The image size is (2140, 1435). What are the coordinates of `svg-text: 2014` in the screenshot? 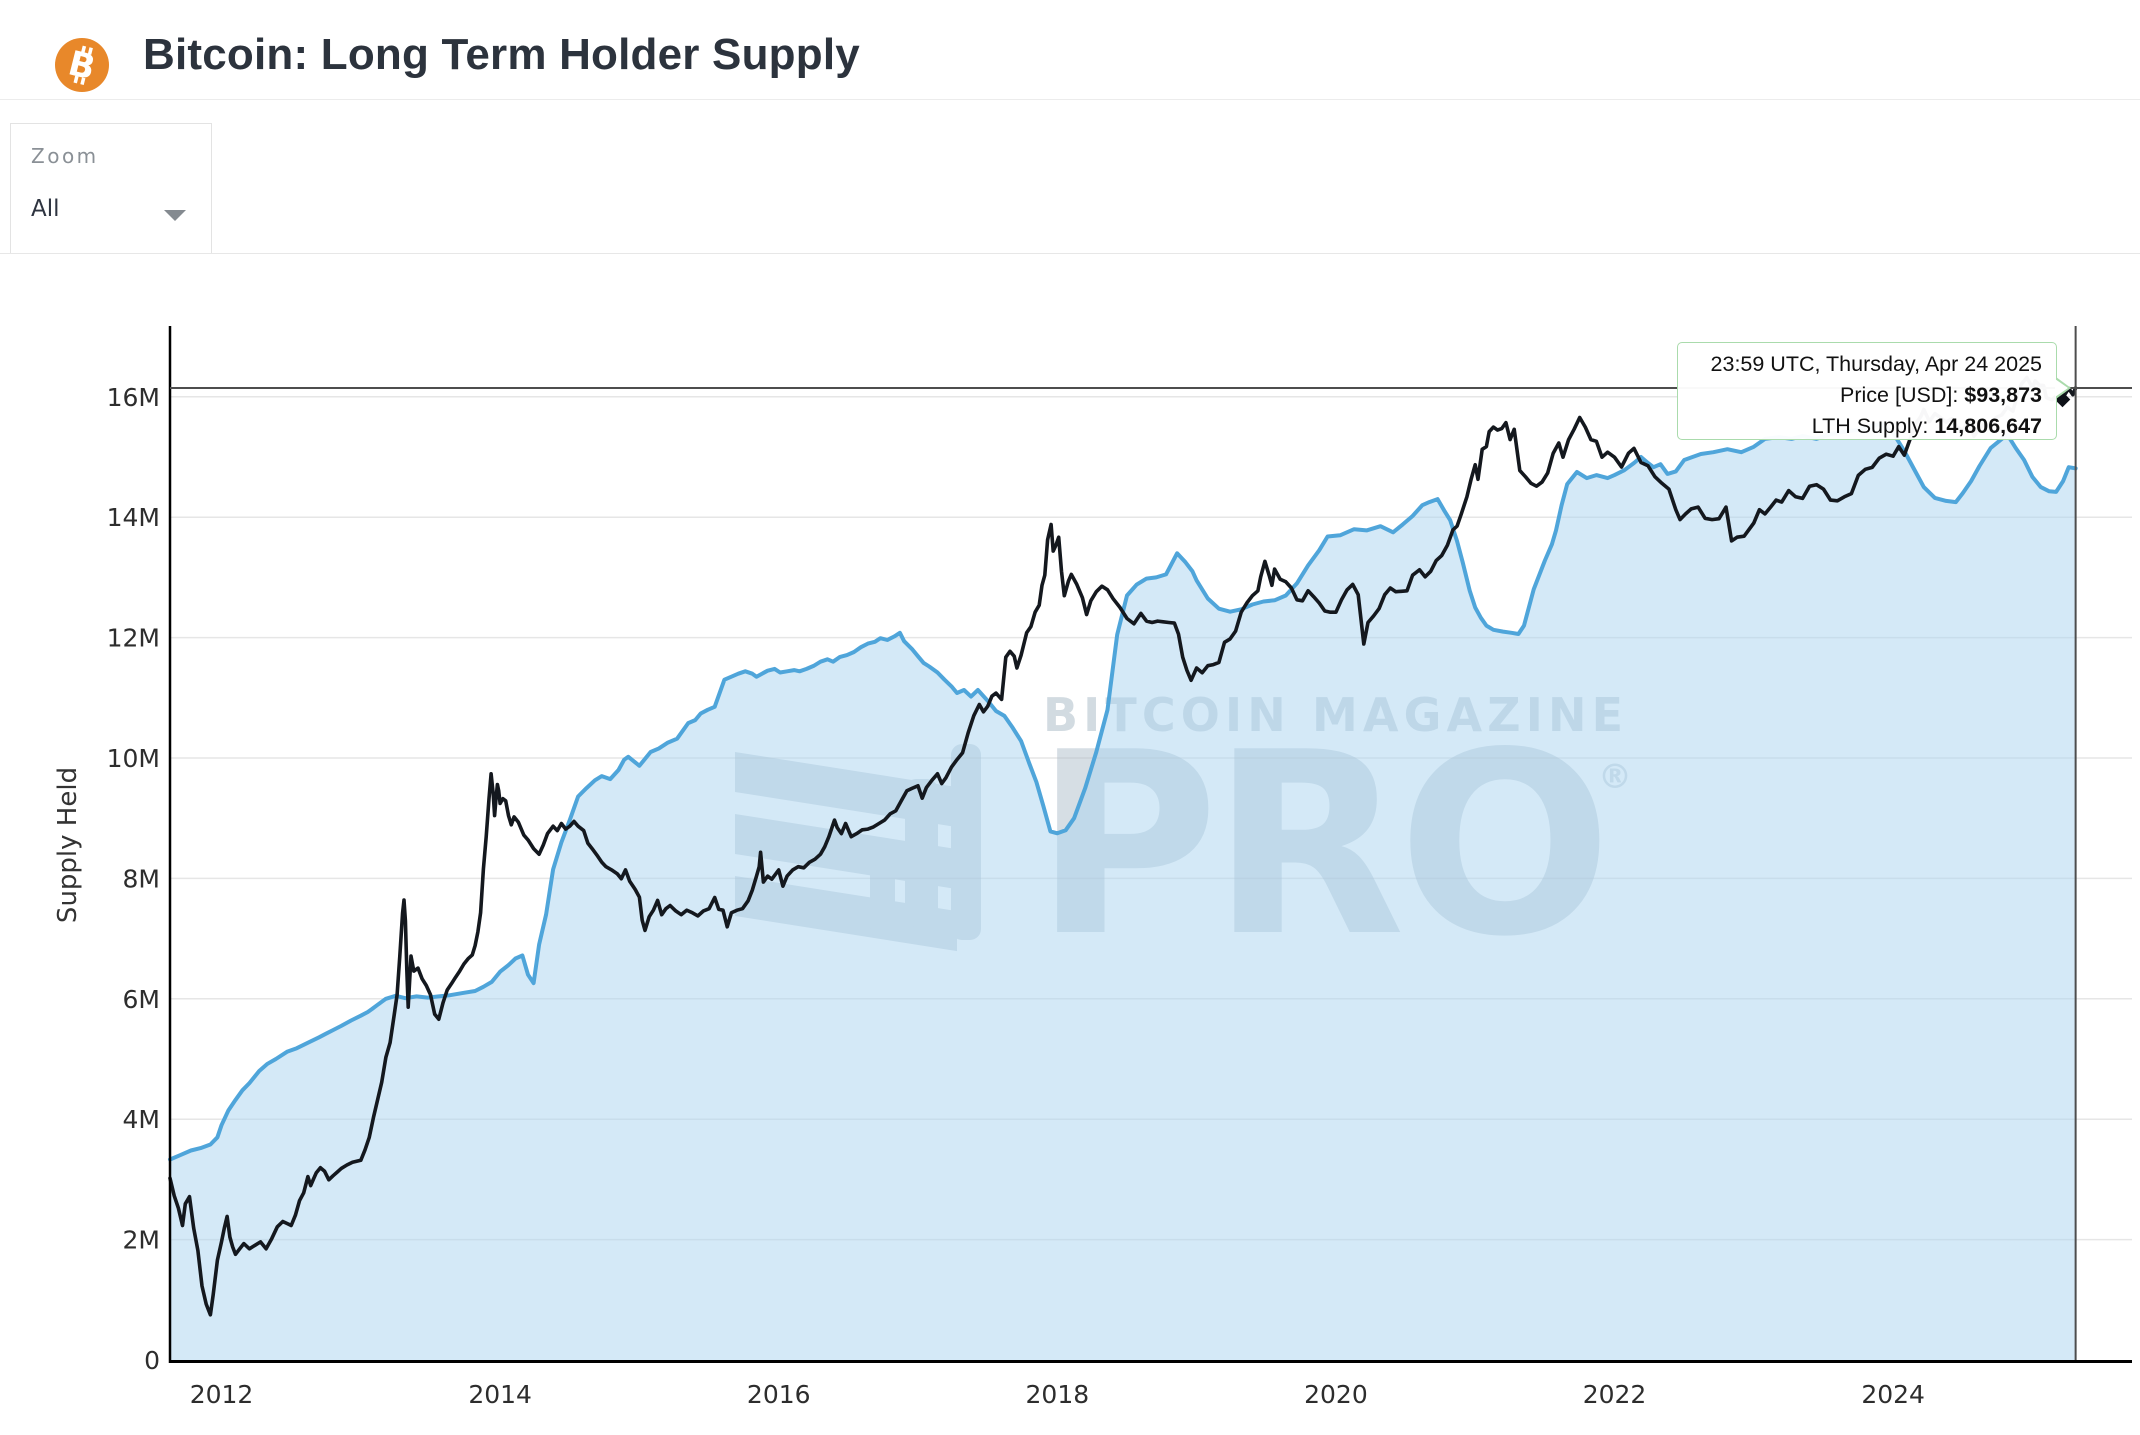 It's located at (500, 1394).